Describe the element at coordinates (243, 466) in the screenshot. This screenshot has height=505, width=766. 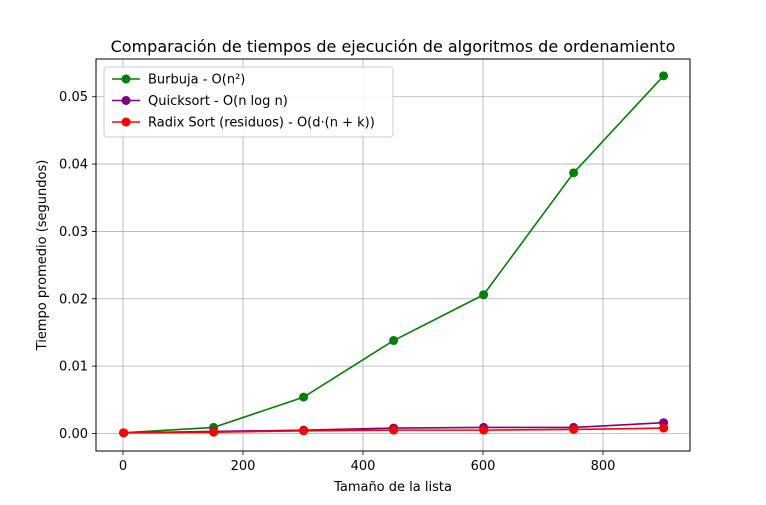
I see `x-tick-label: 200` at that location.